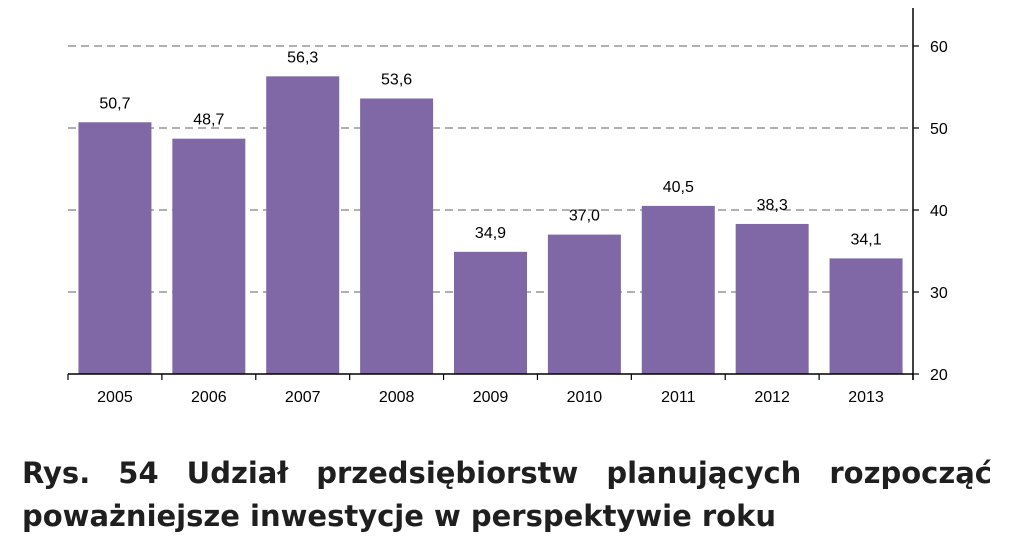 This screenshot has height=547, width=1010. I want to click on data-label-2012: 38,3, so click(772, 205).